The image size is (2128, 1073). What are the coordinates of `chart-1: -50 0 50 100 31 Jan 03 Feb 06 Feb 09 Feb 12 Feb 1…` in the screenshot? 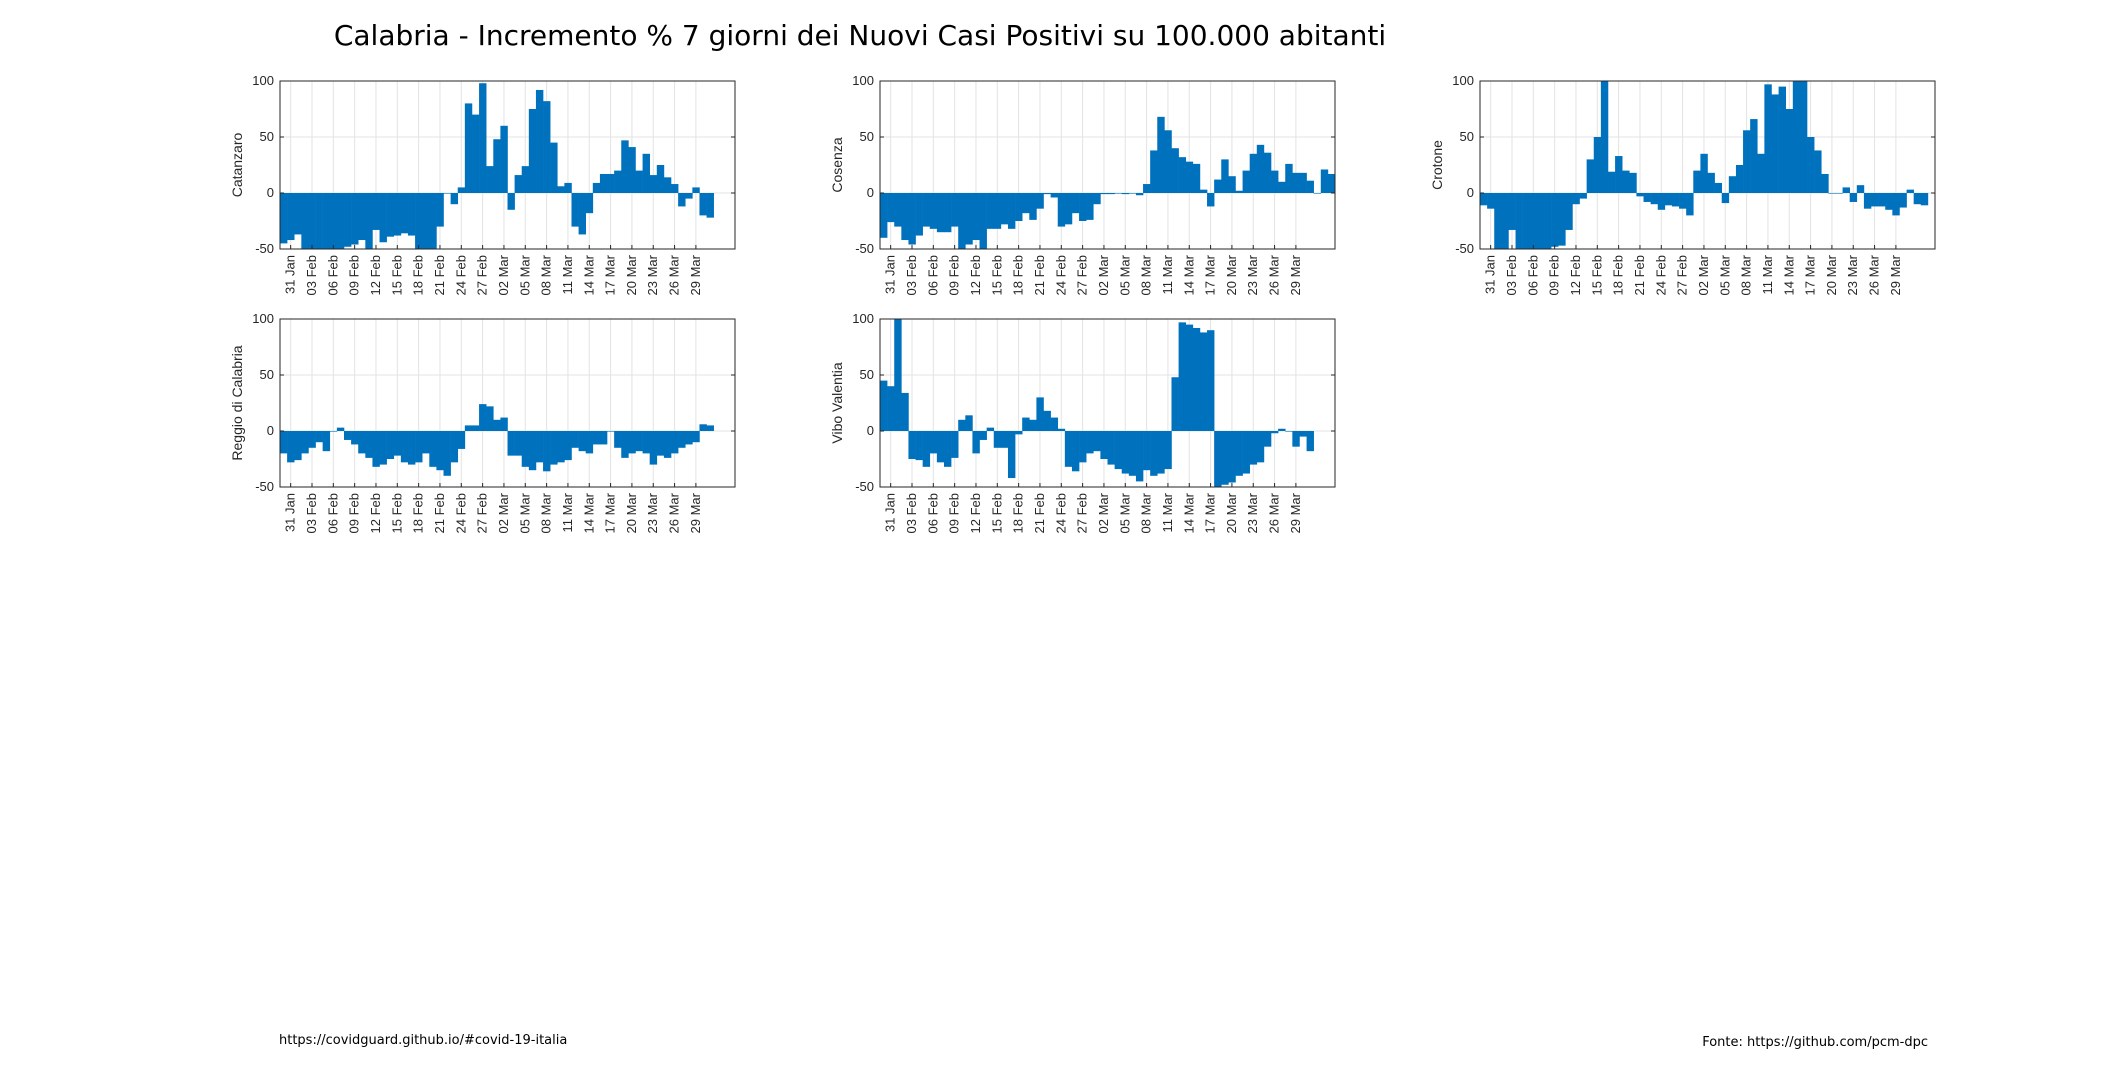 It's located at (482, 184).